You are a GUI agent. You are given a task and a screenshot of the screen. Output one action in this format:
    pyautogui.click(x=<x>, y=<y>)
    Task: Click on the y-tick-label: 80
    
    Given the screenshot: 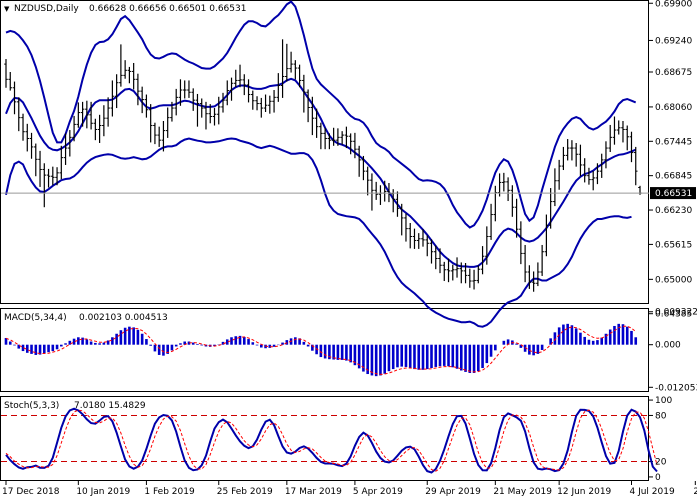 What is the action you would take?
    pyautogui.click(x=661, y=416)
    